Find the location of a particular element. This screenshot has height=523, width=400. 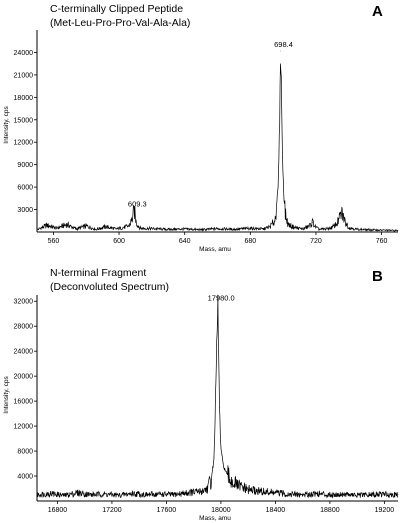

panel-b-y-tick-label: 16000 is located at coordinates (24, 402).